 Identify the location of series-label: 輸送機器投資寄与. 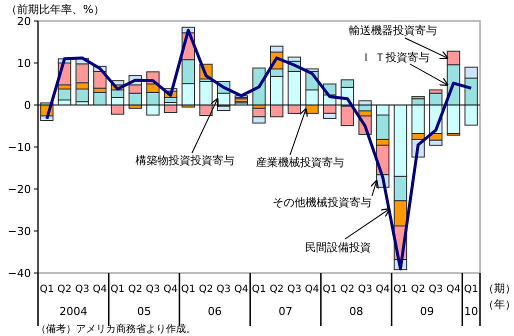
(393, 30).